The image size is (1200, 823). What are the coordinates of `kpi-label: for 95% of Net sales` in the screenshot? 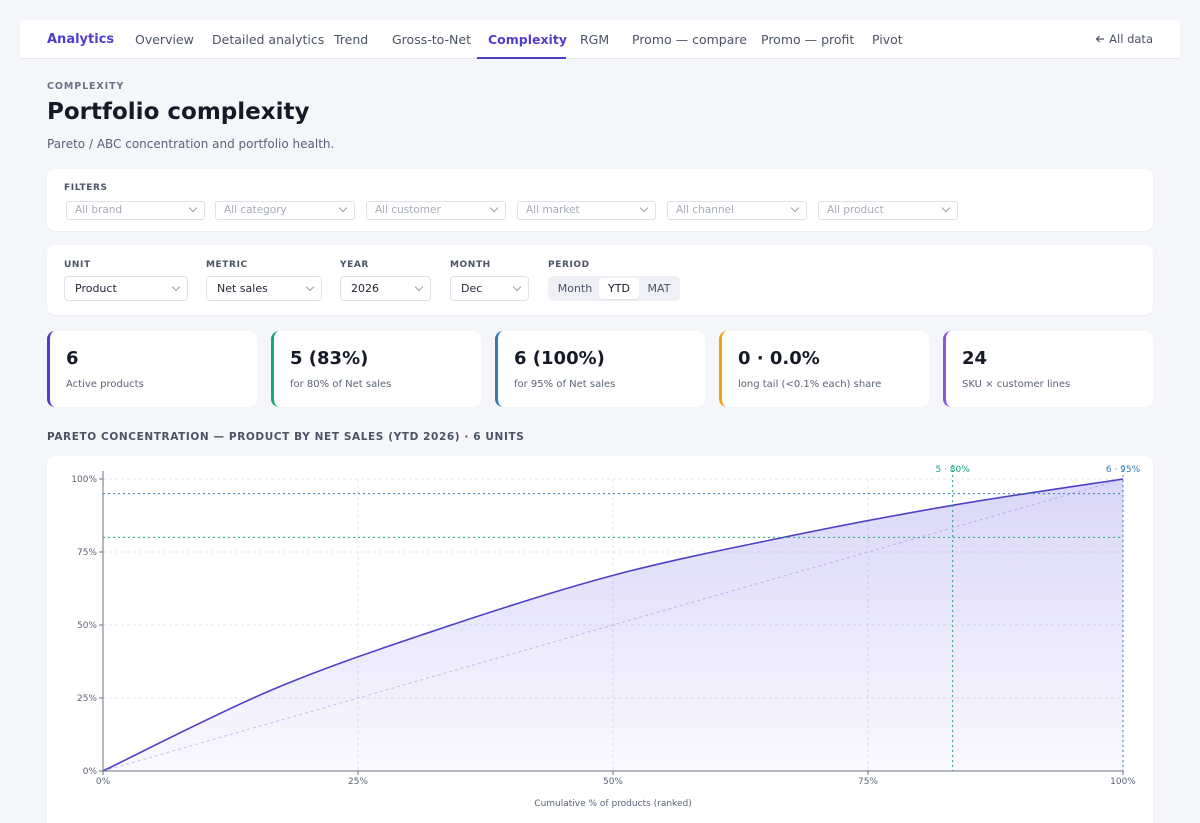 It's located at (565, 384).